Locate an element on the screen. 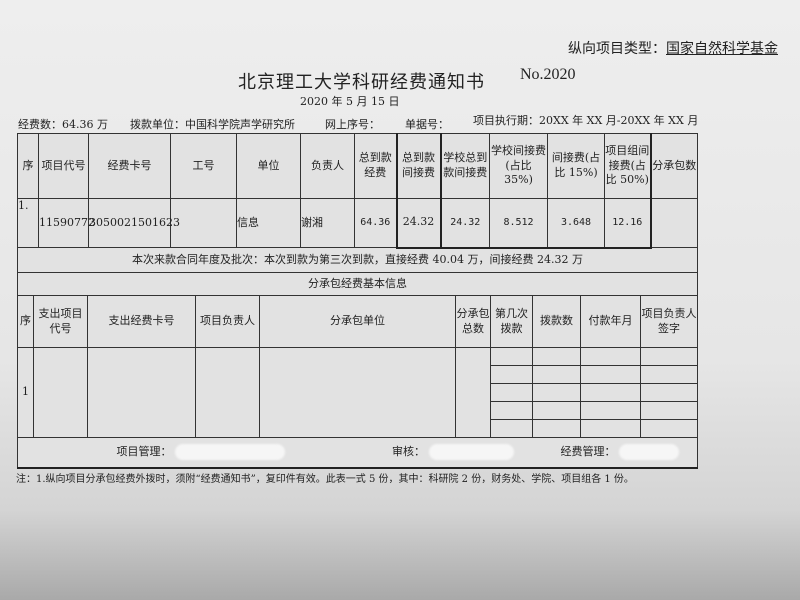 Image resolution: width=800 pixels, height=600 pixels. col-header: 单位 is located at coordinates (268, 166).